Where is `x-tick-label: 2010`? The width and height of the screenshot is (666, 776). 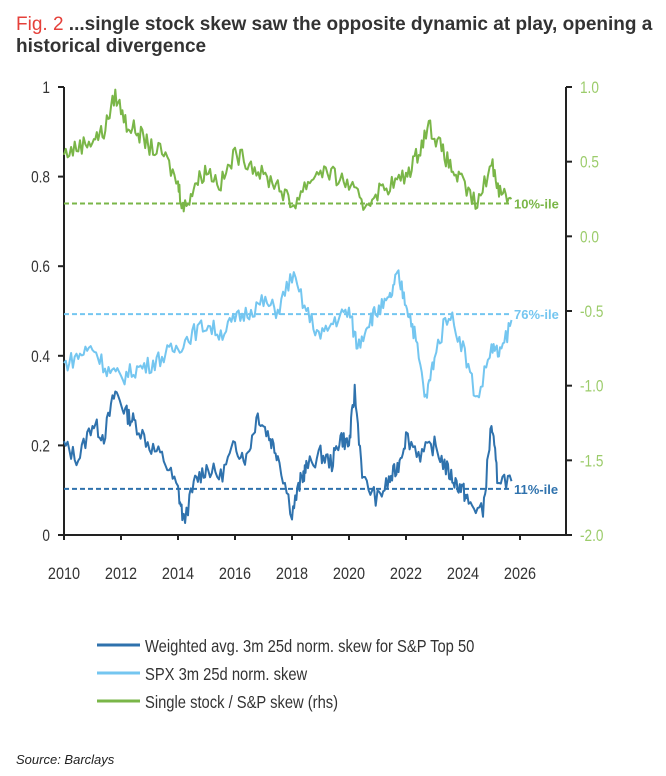 x-tick-label: 2010 is located at coordinates (64, 574).